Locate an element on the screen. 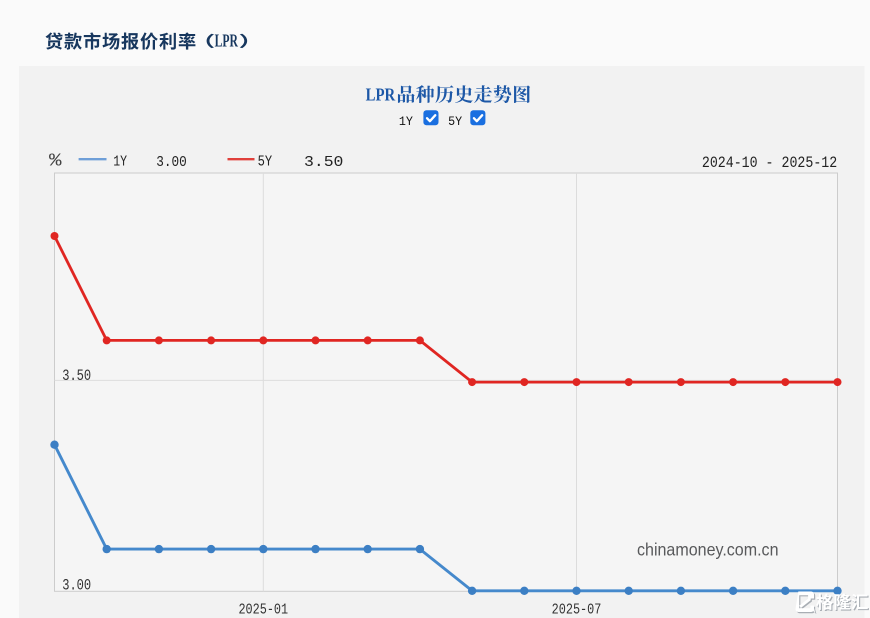 This screenshot has height=618, width=870. svg-text: 2025-01 is located at coordinates (263, 609).